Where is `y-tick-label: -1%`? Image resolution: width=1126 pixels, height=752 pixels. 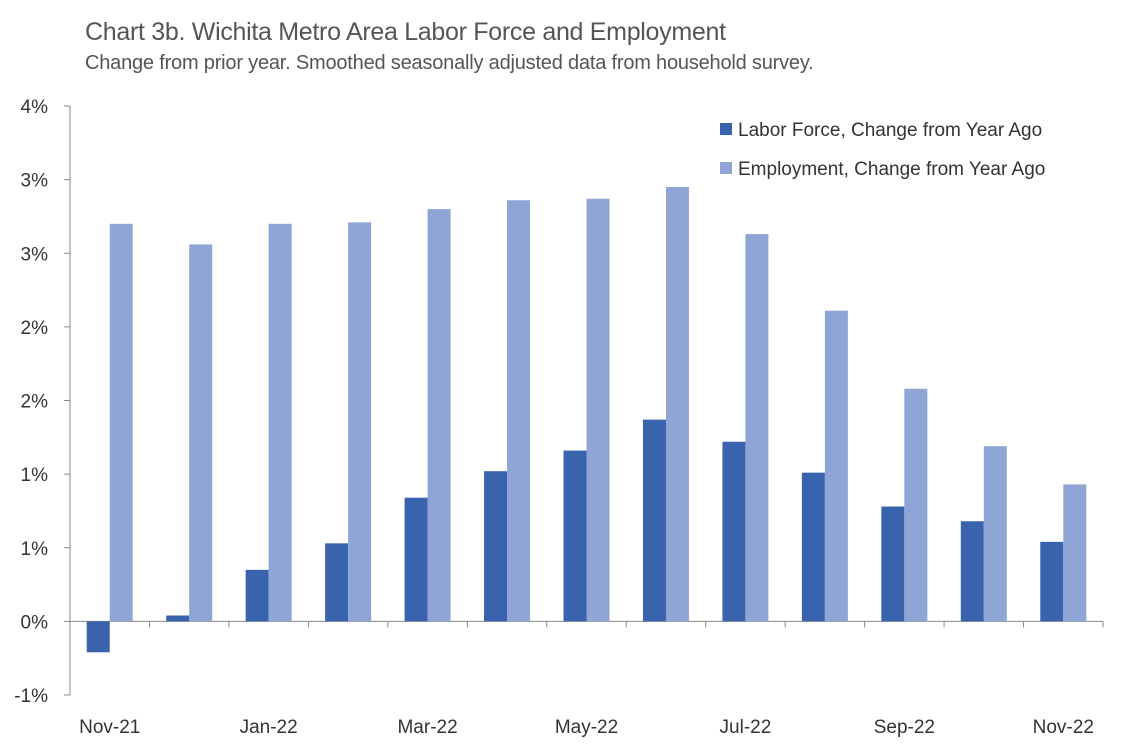 y-tick-label: -1% is located at coordinates (31, 696).